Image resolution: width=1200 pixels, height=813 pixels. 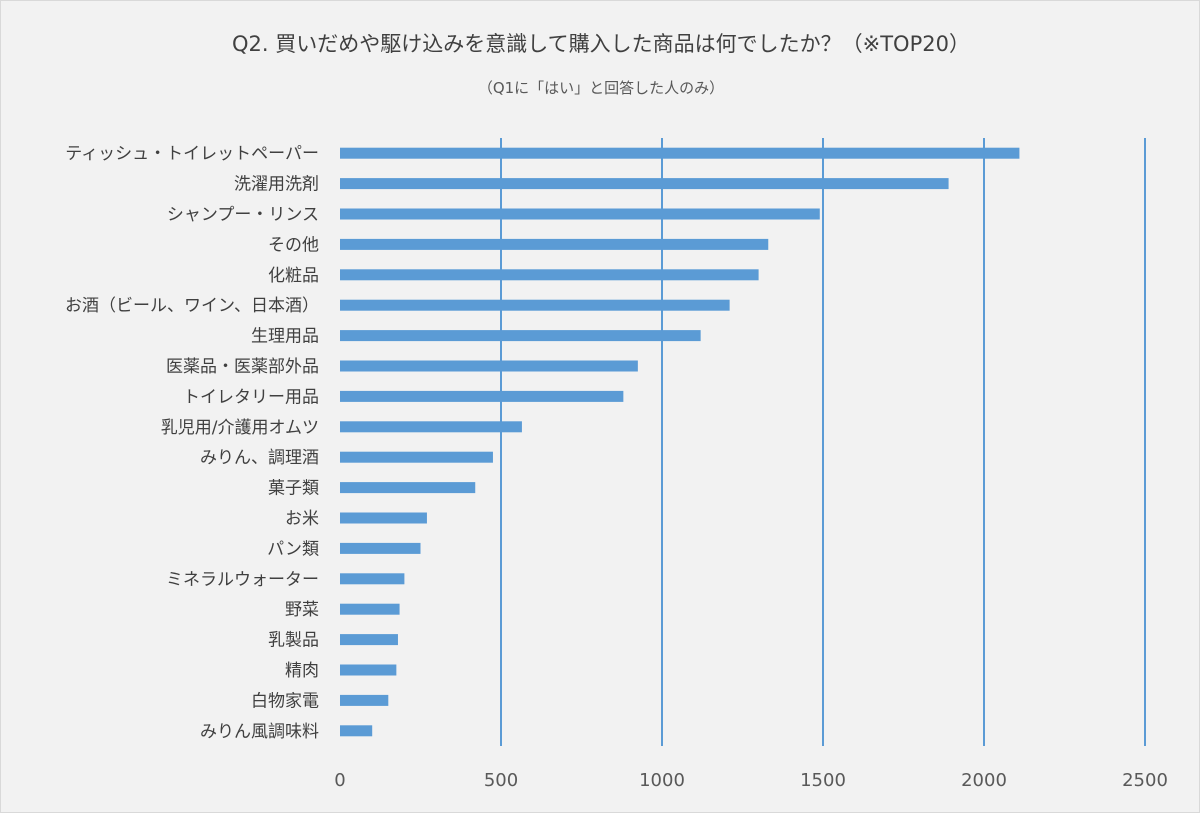 What do you see at coordinates (662, 780) in the screenshot?
I see `x-tick-label: 1000` at bounding box center [662, 780].